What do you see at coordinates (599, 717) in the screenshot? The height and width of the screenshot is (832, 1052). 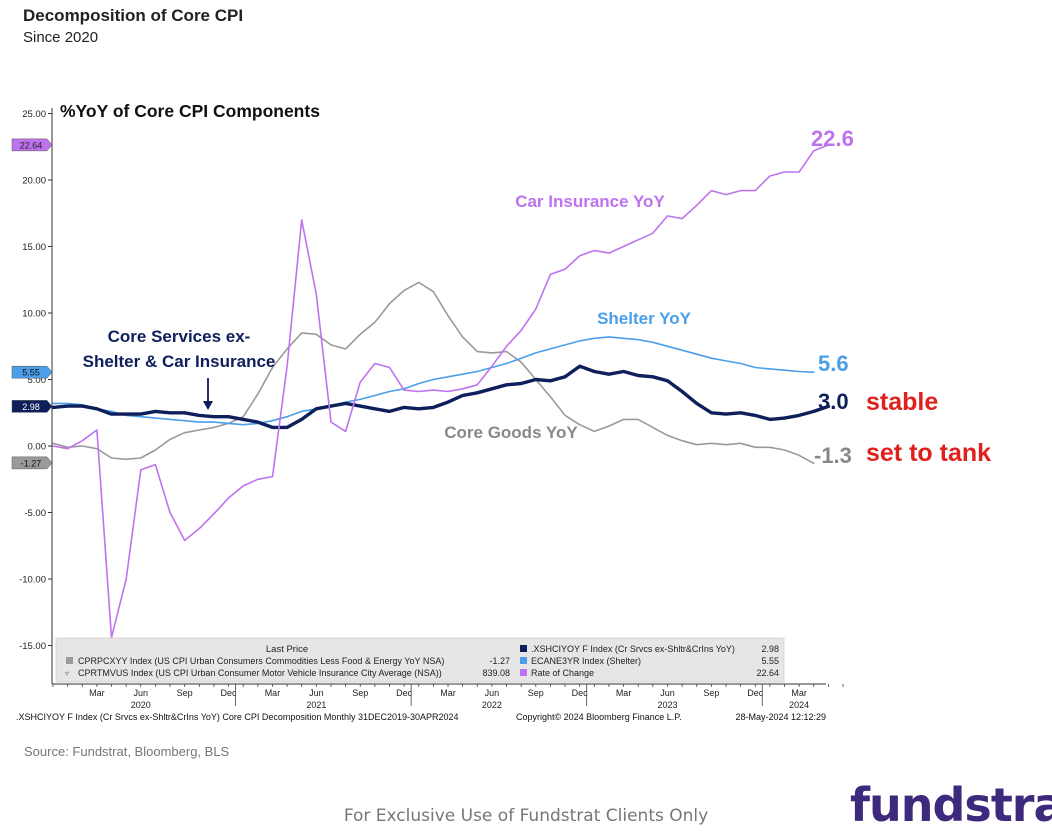 I see `footer-copyright: Copyright© 2024 Bloomberg Finance L.P.` at bounding box center [599, 717].